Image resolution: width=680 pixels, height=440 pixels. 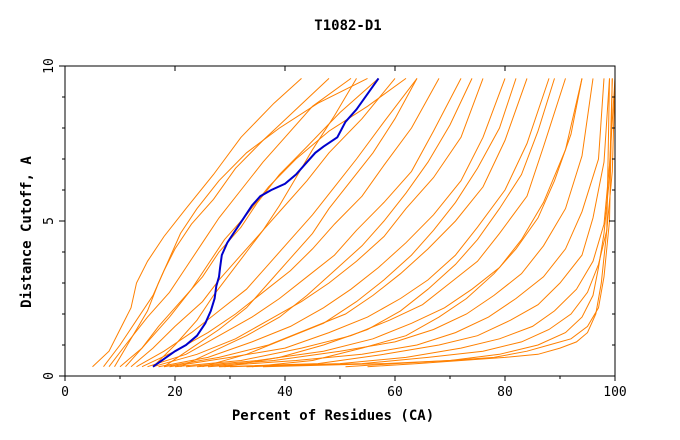 What do you see at coordinates (49, 376) in the screenshot?
I see `y-tick-label: 0` at bounding box center [49, 376].